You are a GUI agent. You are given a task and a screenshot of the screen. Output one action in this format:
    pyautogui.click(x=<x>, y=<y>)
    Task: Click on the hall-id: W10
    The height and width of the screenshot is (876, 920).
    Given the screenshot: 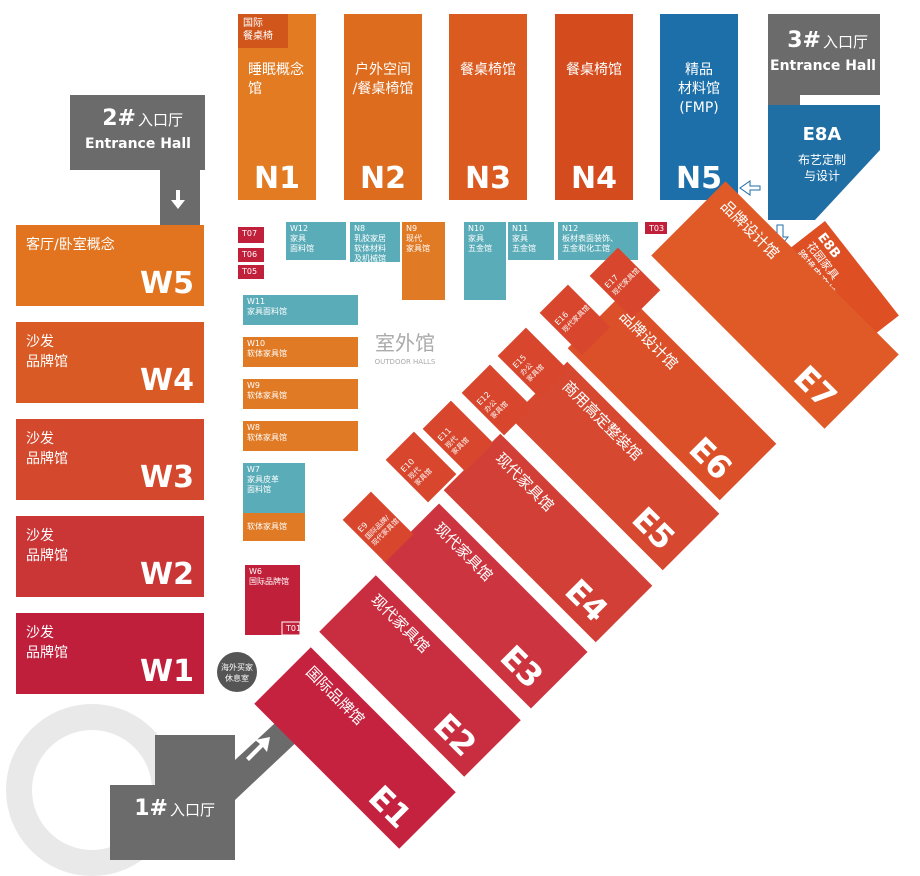 What is the action you would take?
    pyautogui.click(x=256, y=343)
    